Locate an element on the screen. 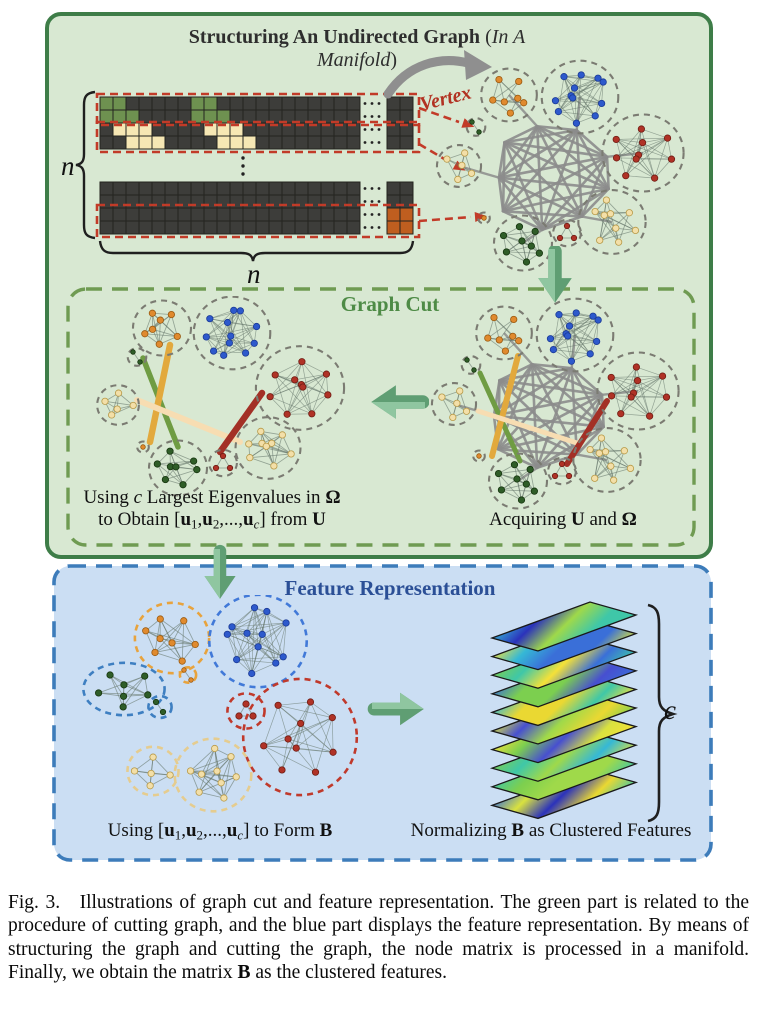  graph-cut-right-caption: Acquiring U and Ω is located at coordinates (563, 519).